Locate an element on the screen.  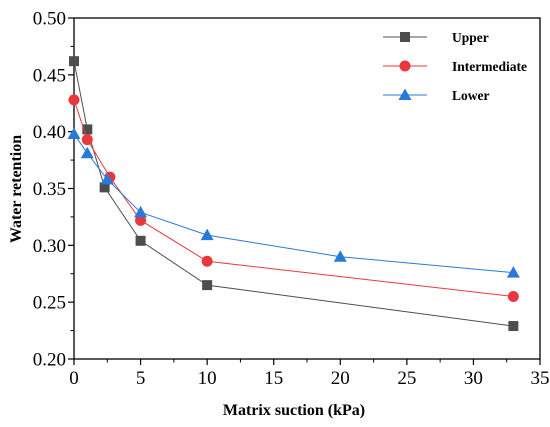
y-tick-label: 0.30 is located at coordinates (49, 246).